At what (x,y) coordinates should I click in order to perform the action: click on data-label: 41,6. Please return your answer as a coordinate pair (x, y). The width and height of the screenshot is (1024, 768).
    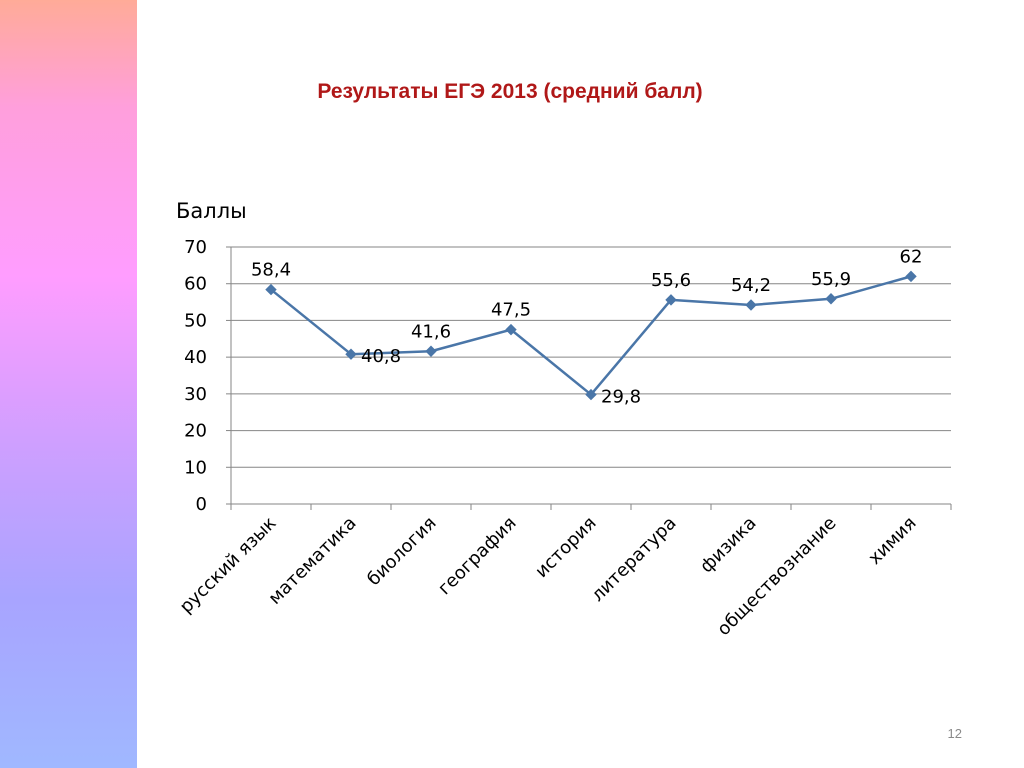
    Looking at the image, I should click on (431, 331).